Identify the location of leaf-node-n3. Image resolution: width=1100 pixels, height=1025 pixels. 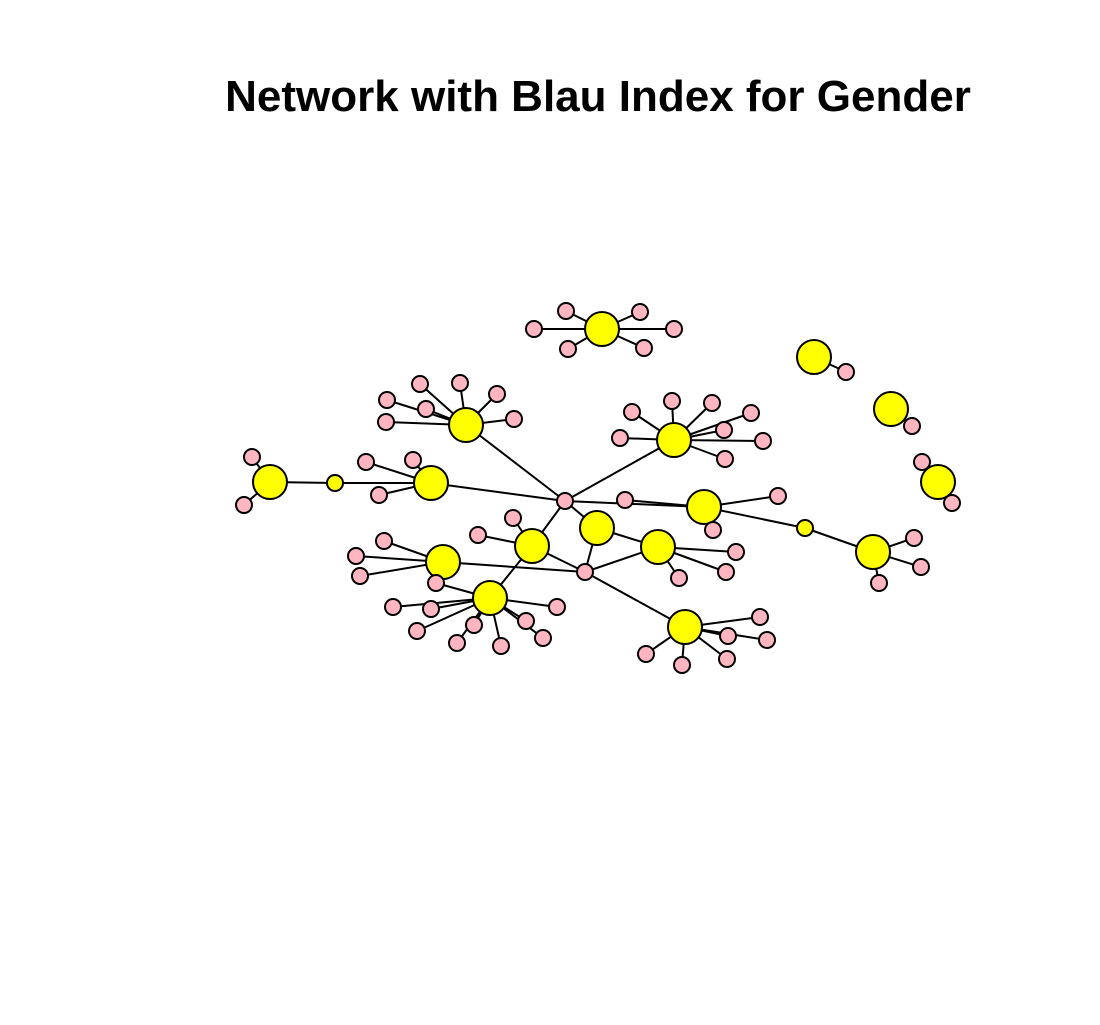
(767, 640).